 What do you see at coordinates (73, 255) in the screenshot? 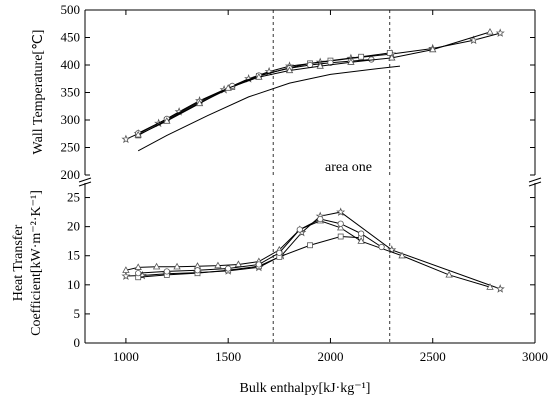
I see `y-tick-label: 15` at bounding box center [73, 255].